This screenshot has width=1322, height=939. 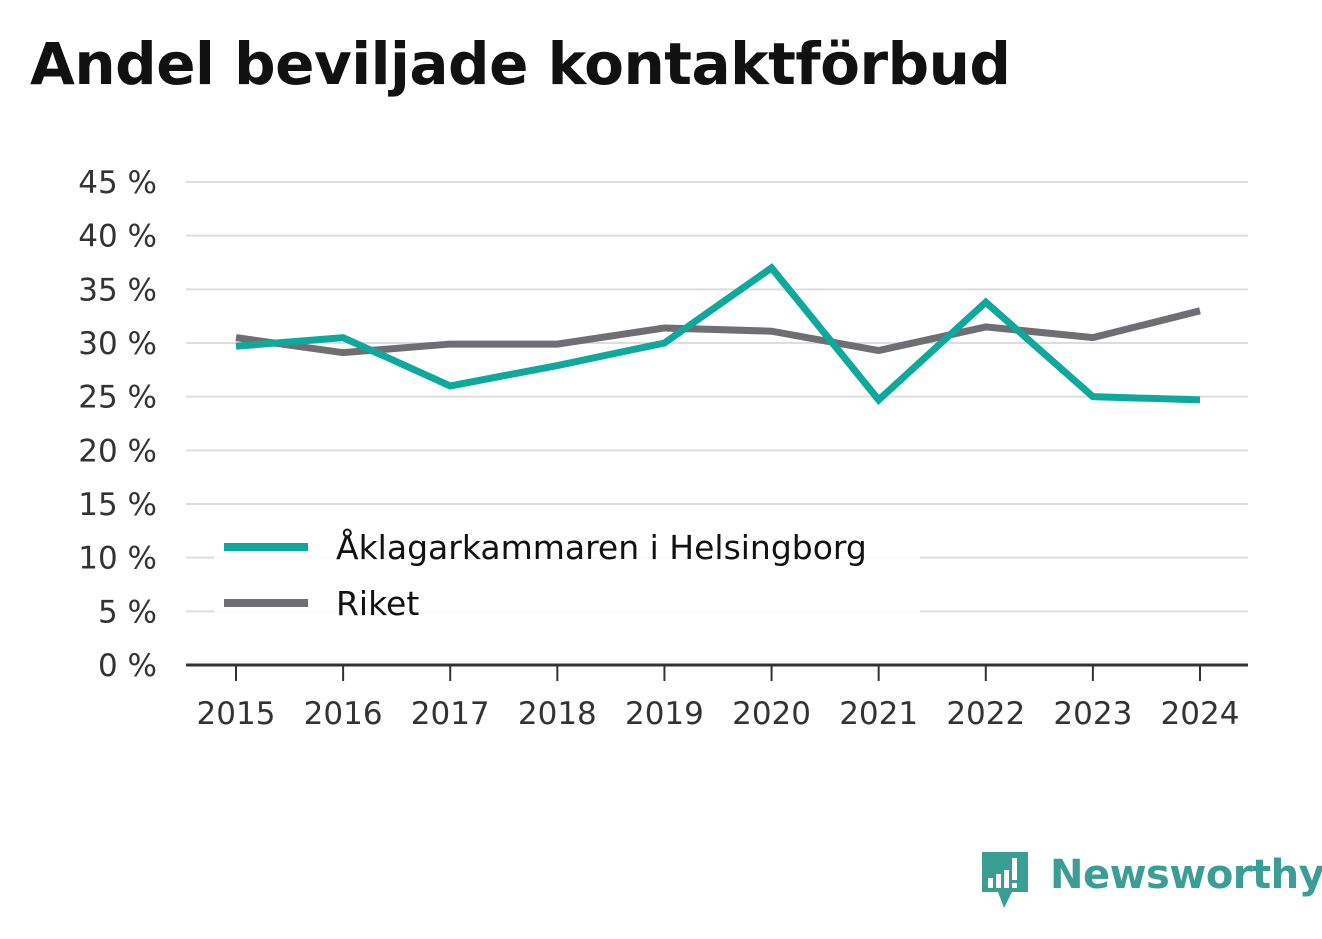 I want to click on y-tick-label: 10 %, so click(x=117, y=559).